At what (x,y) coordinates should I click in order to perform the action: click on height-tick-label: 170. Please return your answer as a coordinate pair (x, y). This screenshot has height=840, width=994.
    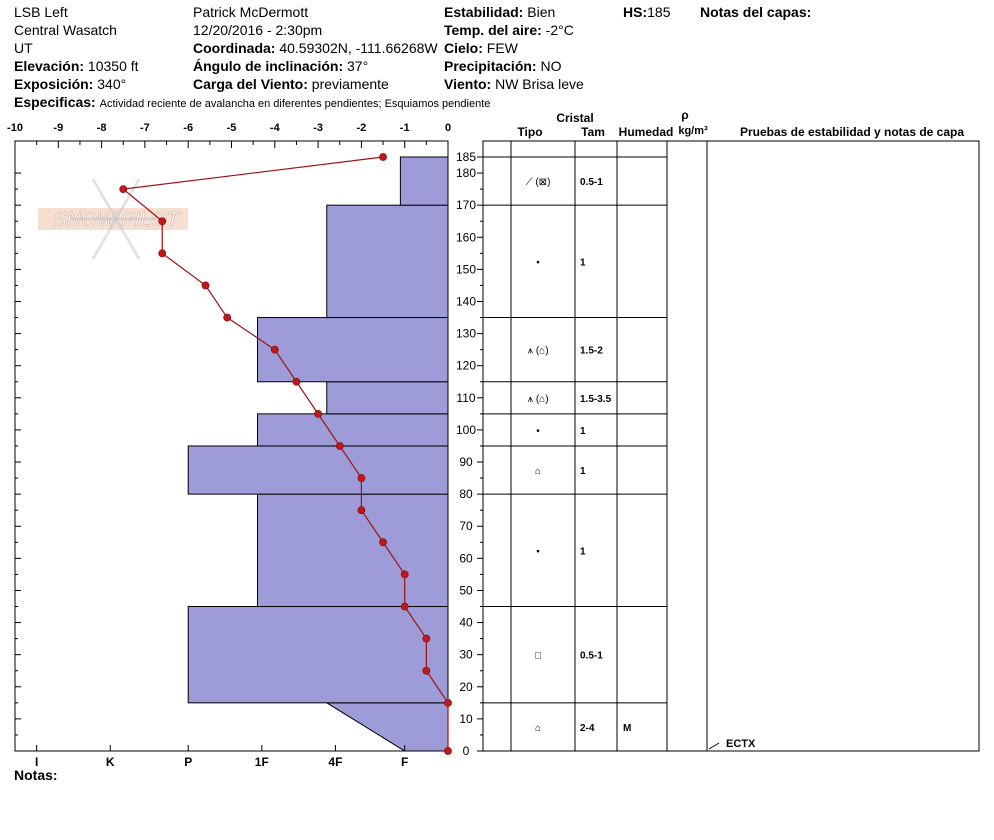
    Looking at the image, I should click on (466, 205).